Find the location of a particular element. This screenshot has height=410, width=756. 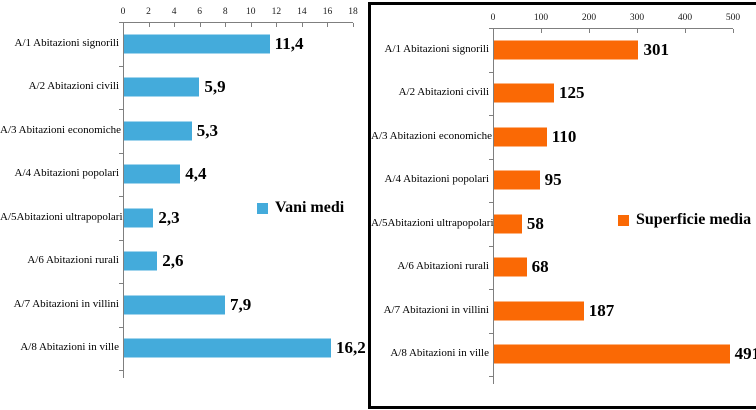

category-label: A/2 Abitazioni civili is located at coordinates (443, 92).